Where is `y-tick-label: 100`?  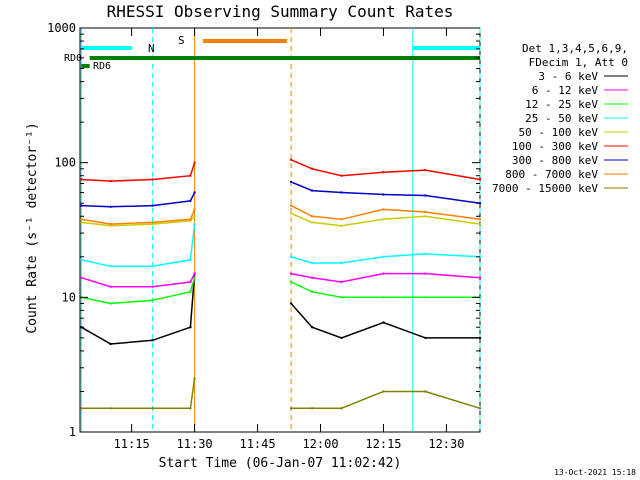
y-tick-label: 100 is located at coordinates (65, 163).